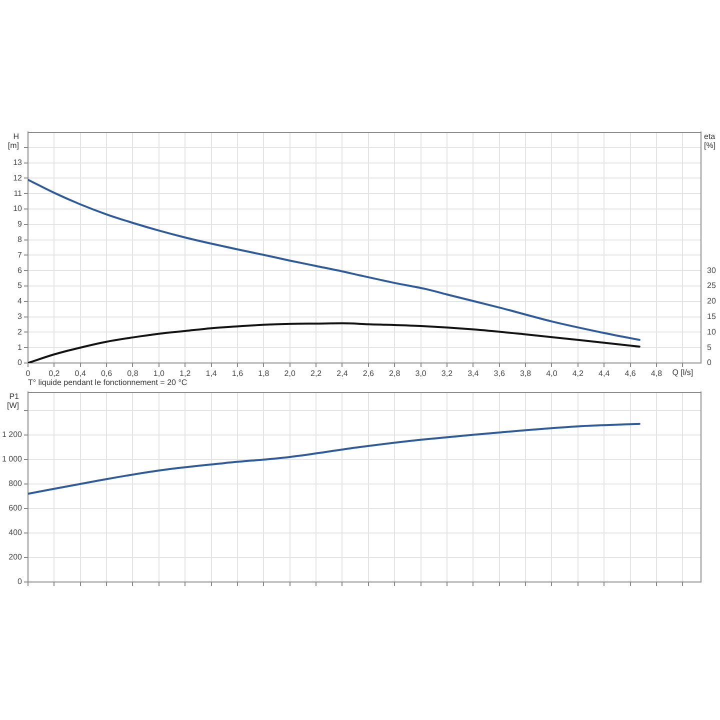  I want to click on x-tick-label: 2,0, so click(290, 373).